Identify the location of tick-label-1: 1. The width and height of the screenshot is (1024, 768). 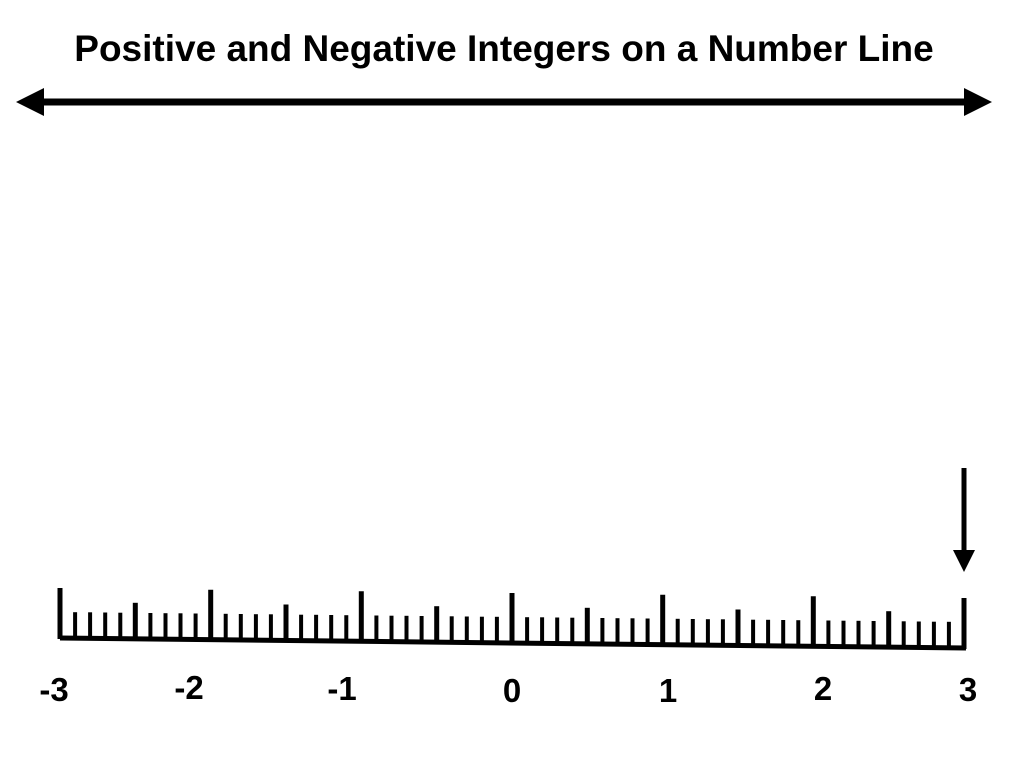
(668, 690).